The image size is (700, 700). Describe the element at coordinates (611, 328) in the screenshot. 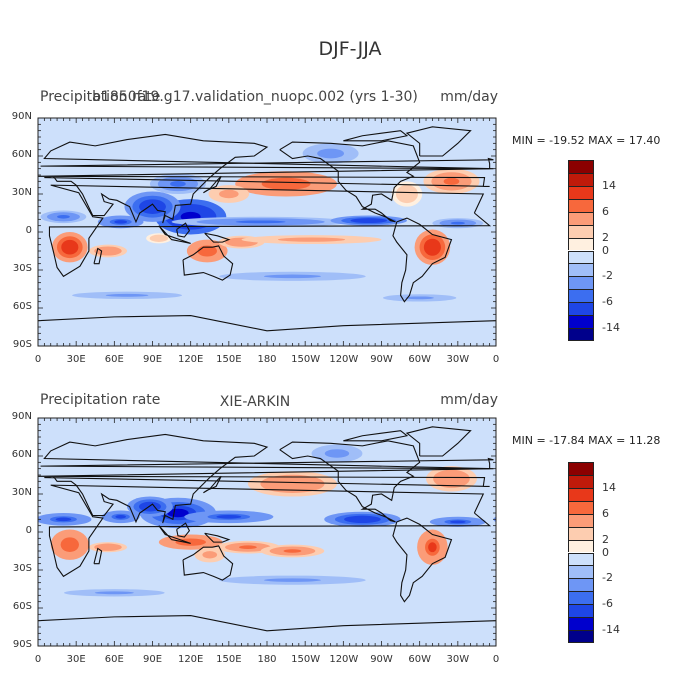

I see `colorbar-label: -14` at that location.